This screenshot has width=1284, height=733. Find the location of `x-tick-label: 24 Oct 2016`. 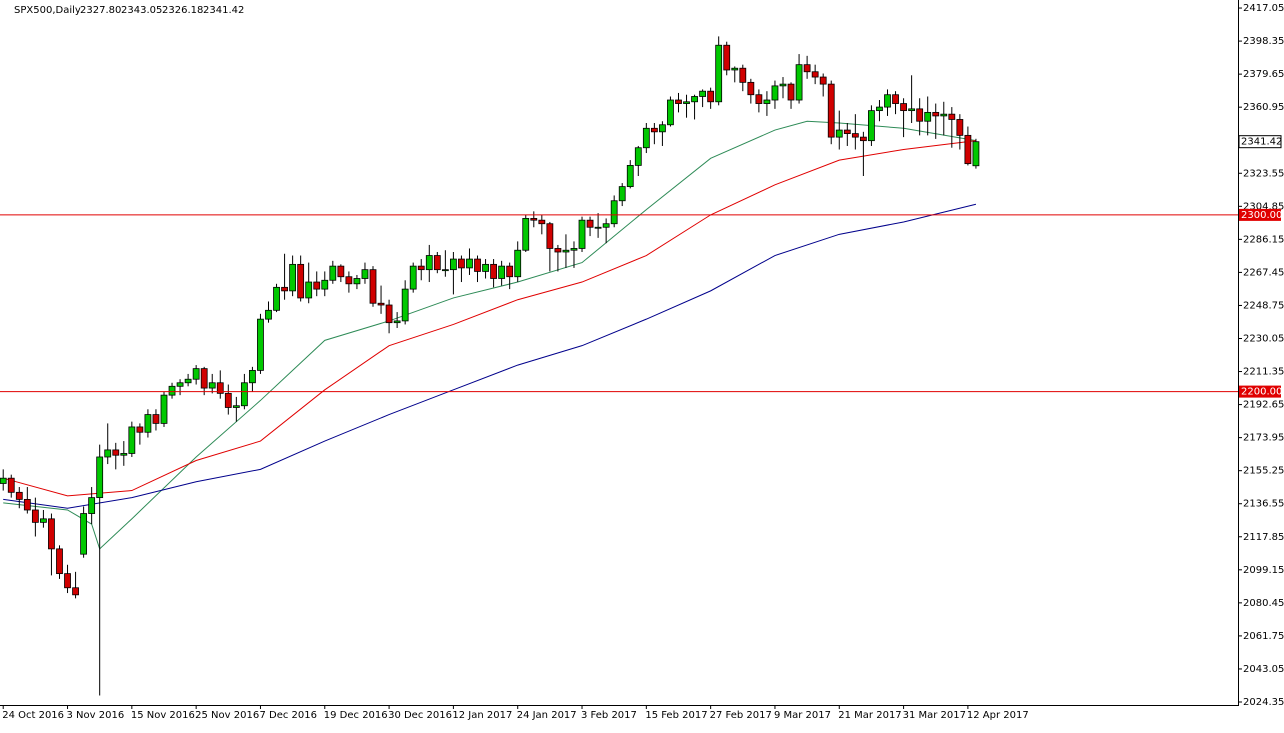

x-tick-label: 24 Oct 2016 is located at coordinates (33, 715).